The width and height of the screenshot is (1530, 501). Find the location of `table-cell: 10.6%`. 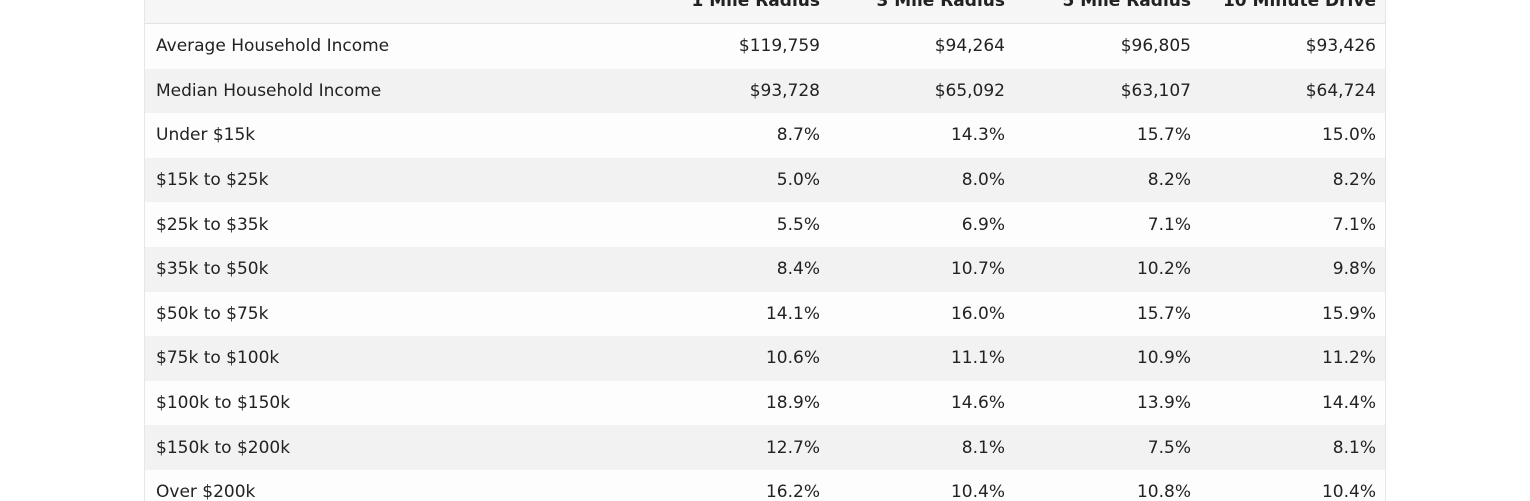

table-cell: 10.6% is located at coordinates (792, 358).